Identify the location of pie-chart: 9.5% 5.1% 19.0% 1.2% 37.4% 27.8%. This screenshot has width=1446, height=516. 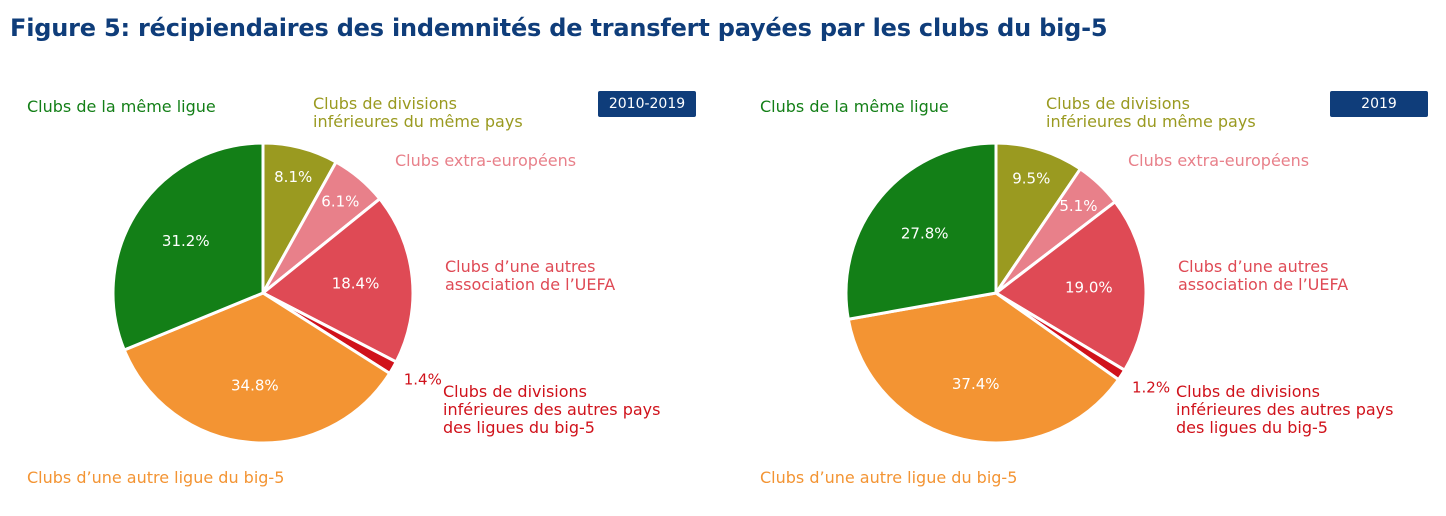
(1007, 293).